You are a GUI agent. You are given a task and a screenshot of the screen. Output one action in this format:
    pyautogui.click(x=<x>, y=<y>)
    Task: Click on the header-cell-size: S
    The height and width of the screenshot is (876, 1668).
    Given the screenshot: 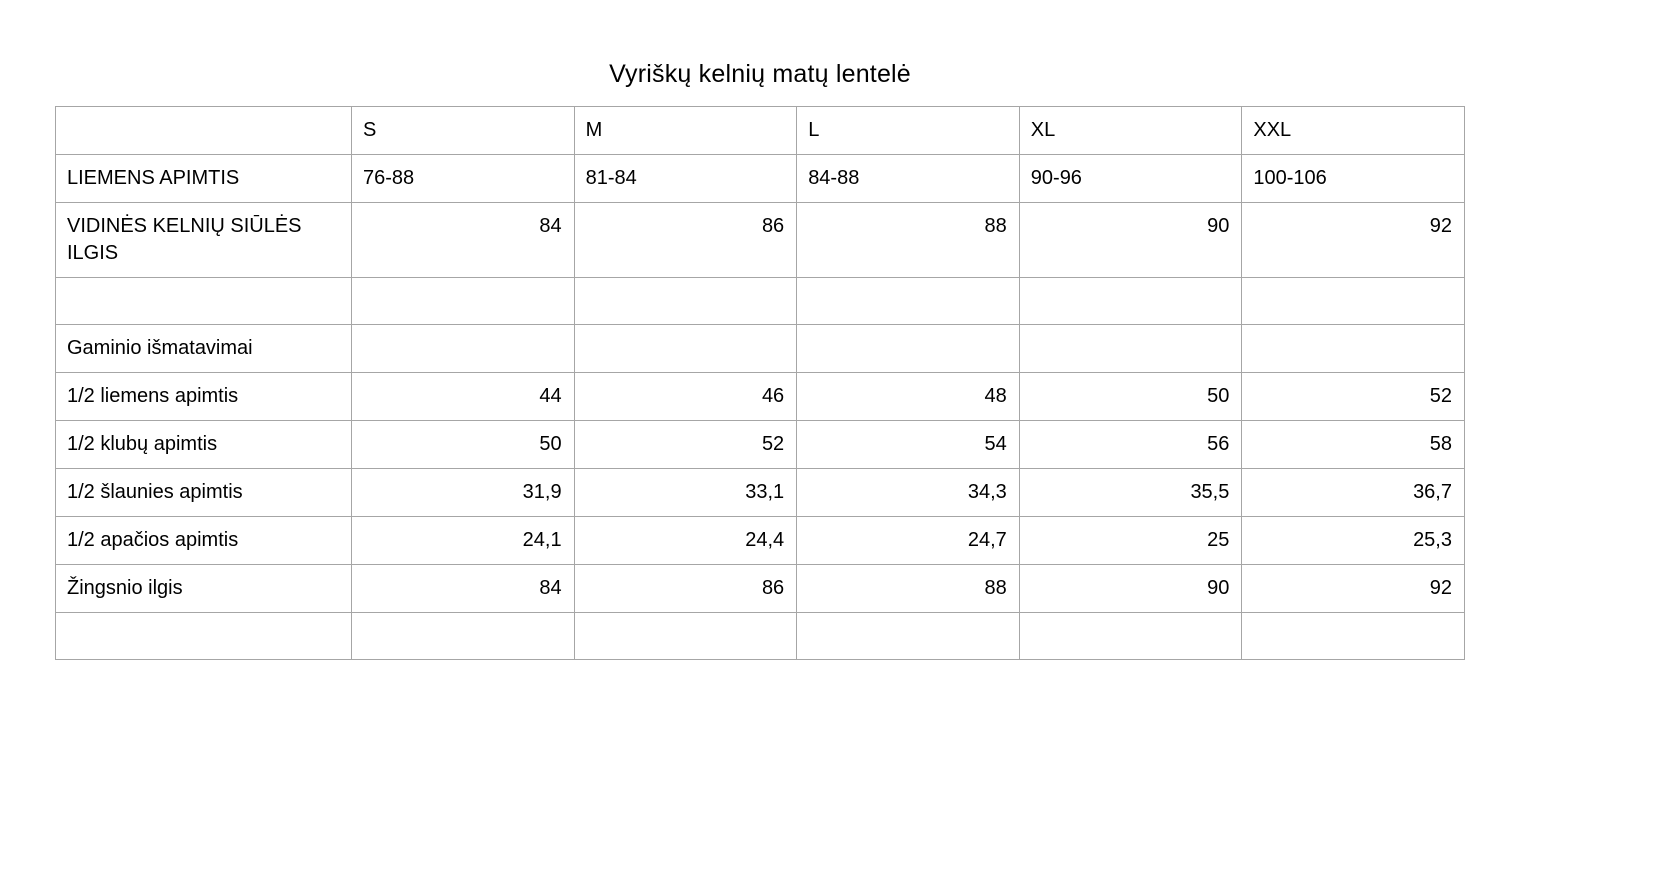 What is the action you would take?
    pyautogui.click(x=463, y=130)
    